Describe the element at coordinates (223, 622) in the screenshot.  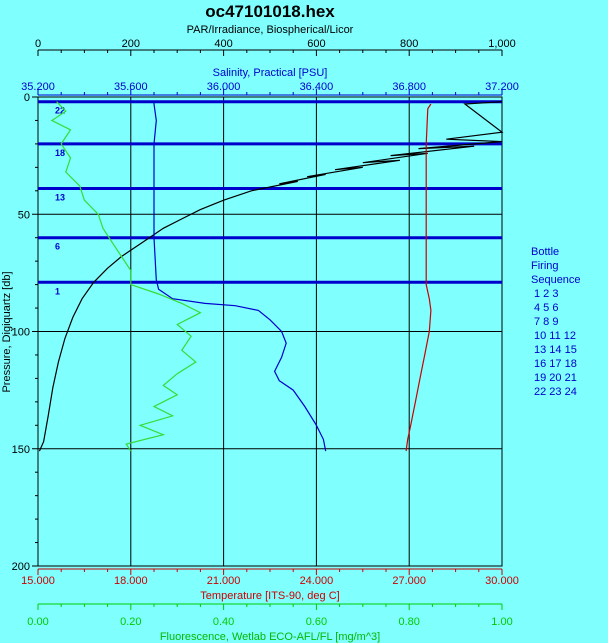
I see `fluorescence-axis-tick-label: 0.40` at that location.